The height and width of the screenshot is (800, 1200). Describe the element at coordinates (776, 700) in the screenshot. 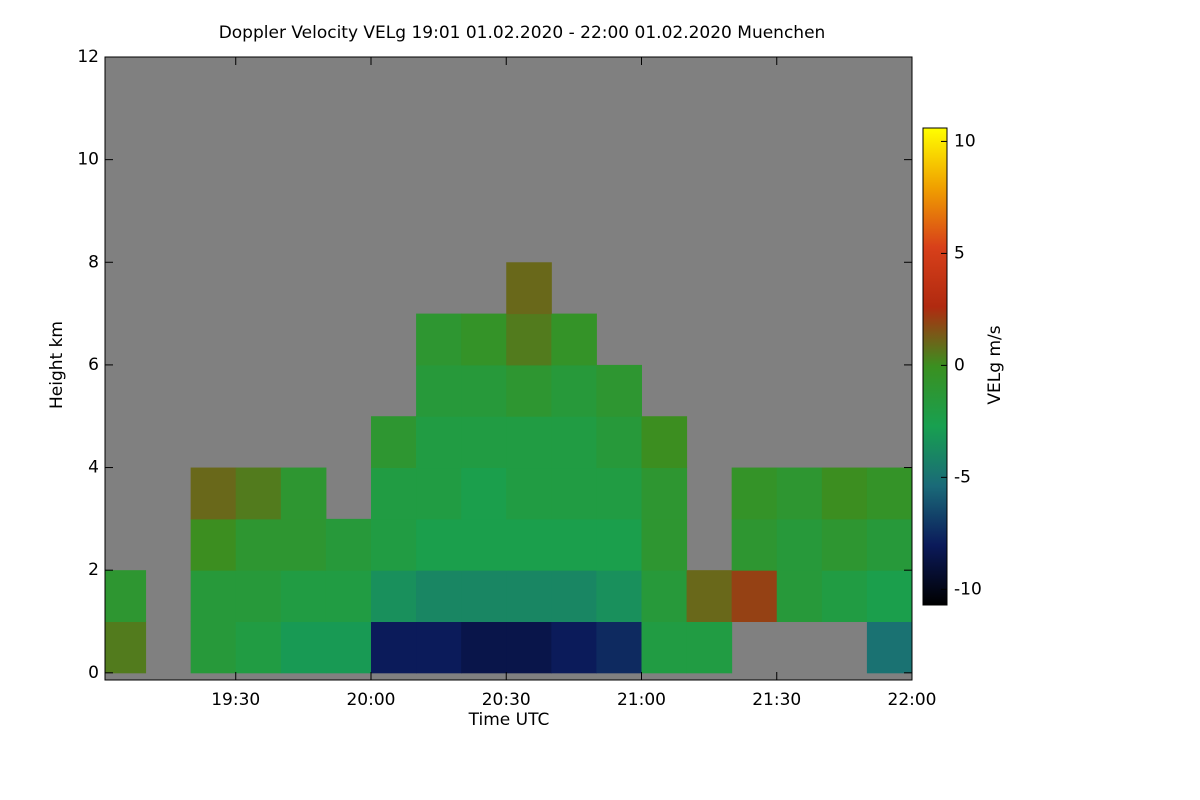

I see `x-tick-label: 21:30` at that location.